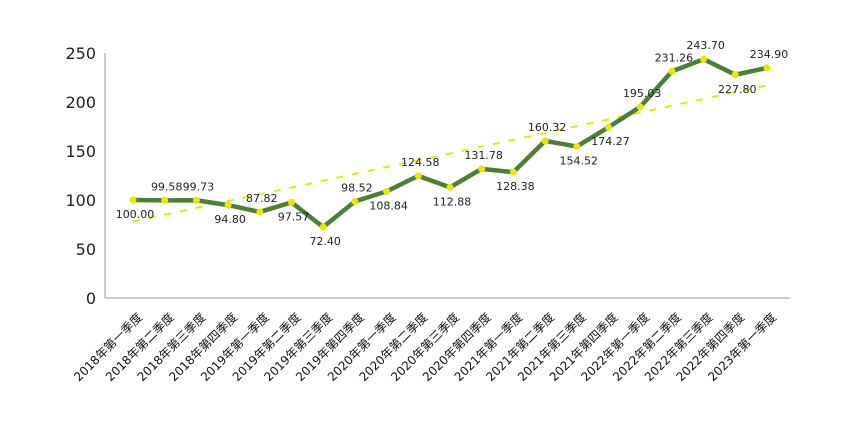 The image size is (860, 434). I want to click on y-tick-label: 150, so click(80, 151).